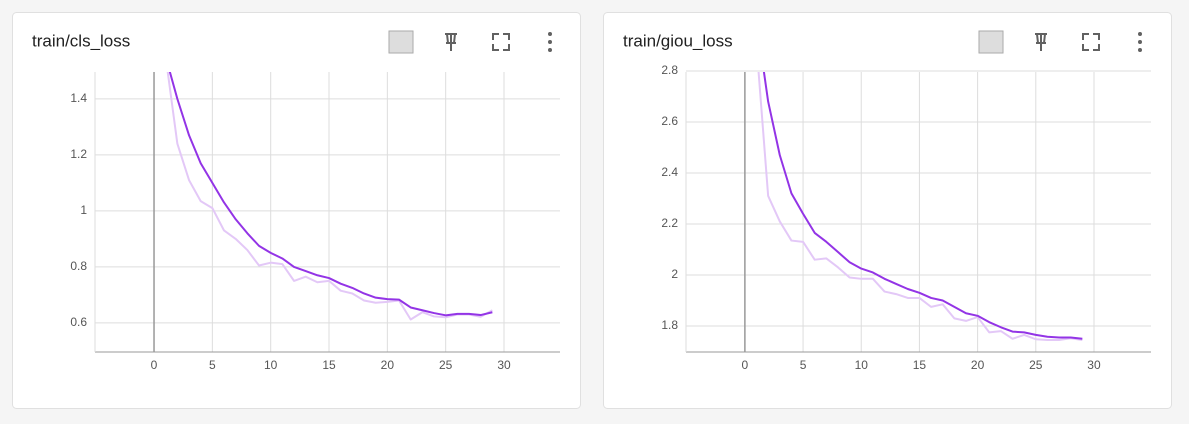 This screenshot has height=424, width=1189. I want to click on y-tick-label: 1.8, so click(669, 325).